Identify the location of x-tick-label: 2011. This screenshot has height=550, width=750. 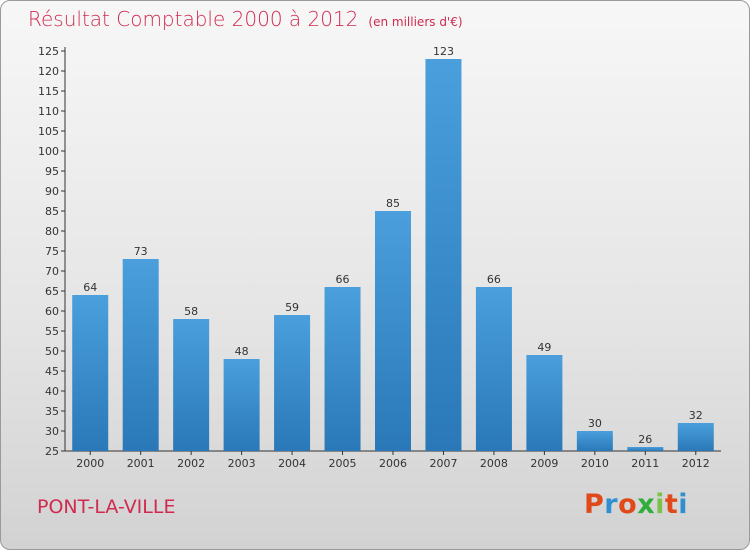
(645, 463).